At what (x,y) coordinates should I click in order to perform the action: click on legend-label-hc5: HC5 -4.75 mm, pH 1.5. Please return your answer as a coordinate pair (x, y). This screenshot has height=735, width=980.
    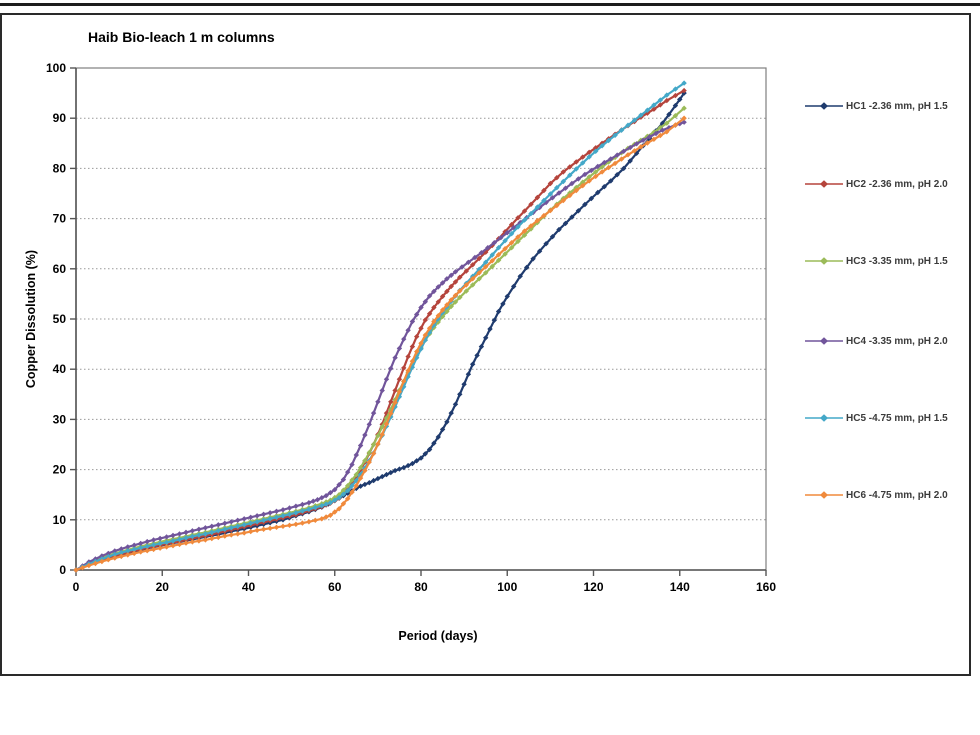
    Looking at the image, I should click on (897, 418).